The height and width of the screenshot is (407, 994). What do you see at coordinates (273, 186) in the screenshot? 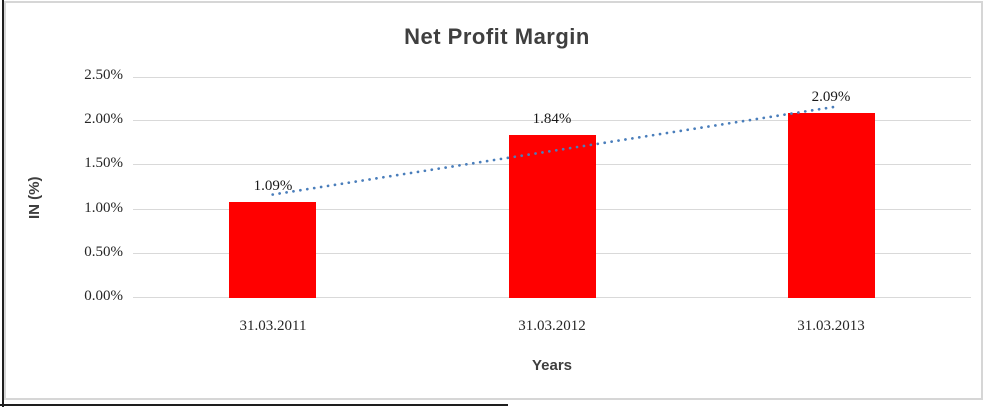
I see `bar-value-label: 1.09%` at bounding box center [273, 186].